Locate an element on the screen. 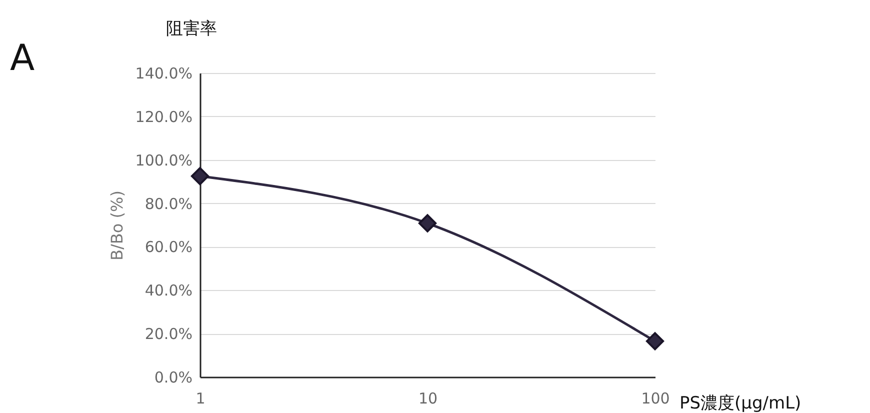 Image resolution: width=870 pixels, height=413 pixels. x-axis-title: PS濃度(μg/mL) is located at coordinates (741, 403).